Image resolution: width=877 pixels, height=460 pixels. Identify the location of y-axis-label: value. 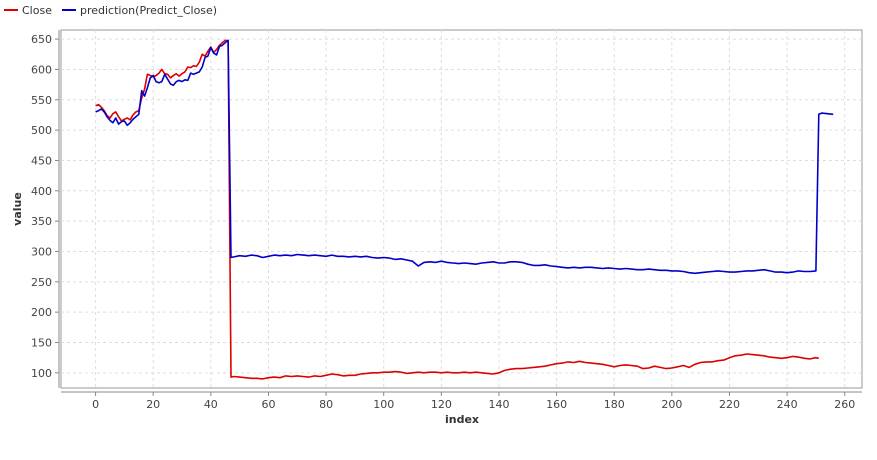
(17, 209).